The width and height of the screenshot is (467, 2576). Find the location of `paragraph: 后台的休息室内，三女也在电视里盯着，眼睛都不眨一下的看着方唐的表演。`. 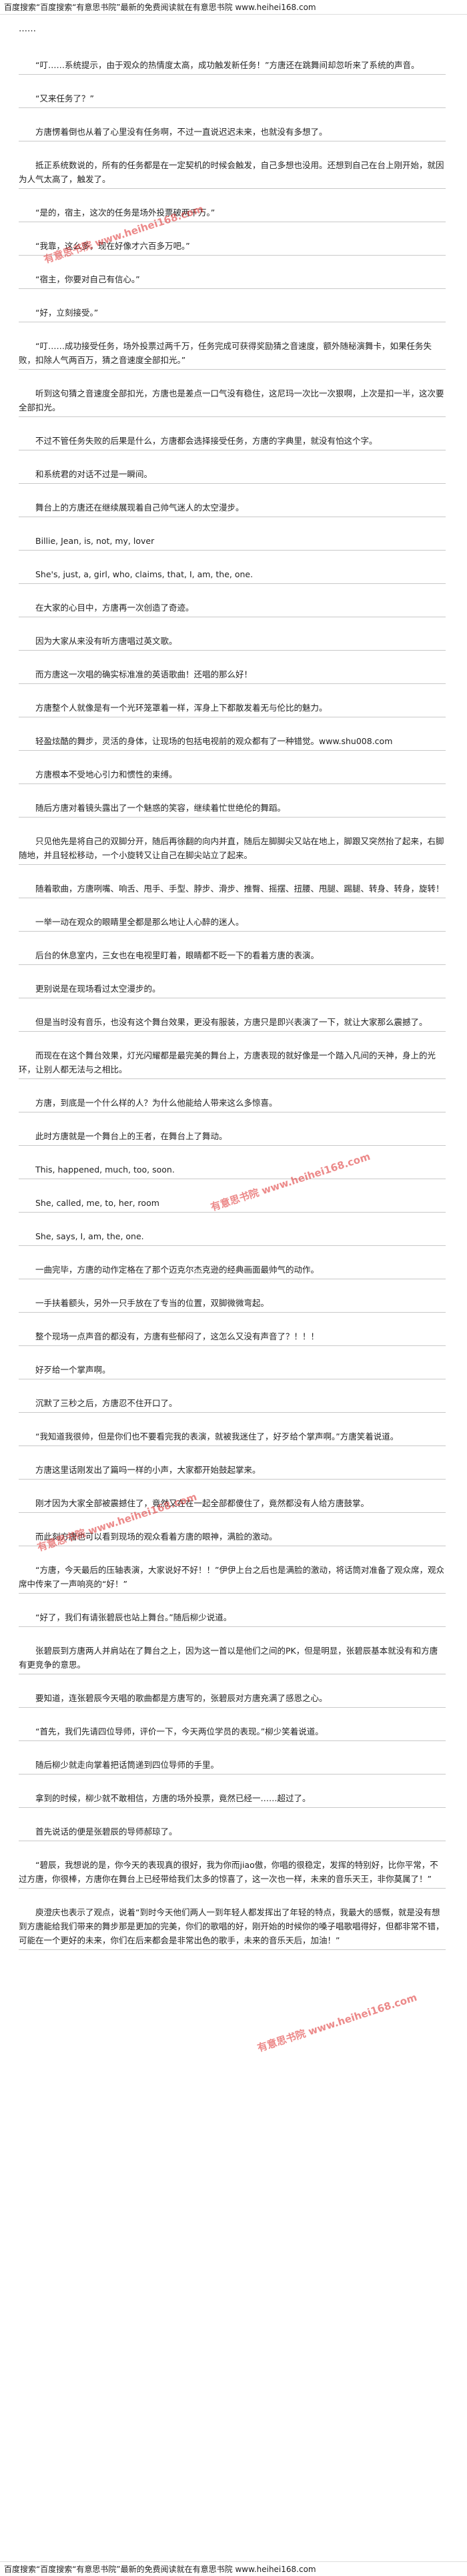

paragraph: 后台的休息室内，三女也在电视里盯着，眼睛都不眨一下的看着方唐的表演。 is located at coordinates (232, 948).